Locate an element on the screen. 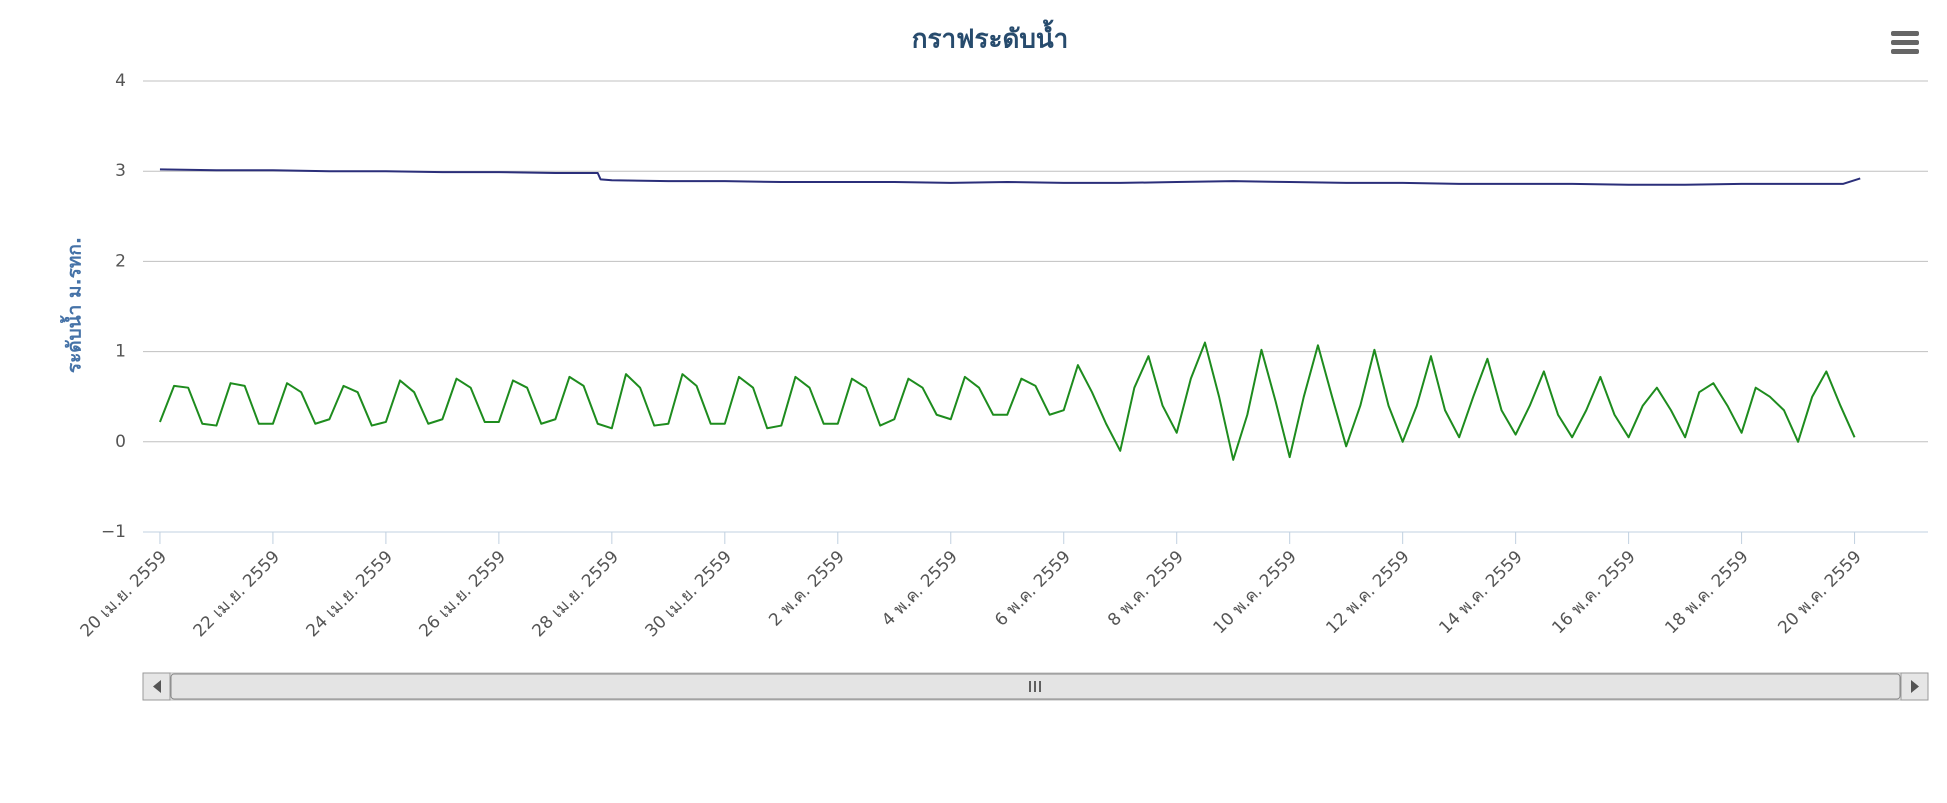 The height and width of the screenshot is (803, 1947). y-tick-label: −1 is located at coordinates (113, 532).